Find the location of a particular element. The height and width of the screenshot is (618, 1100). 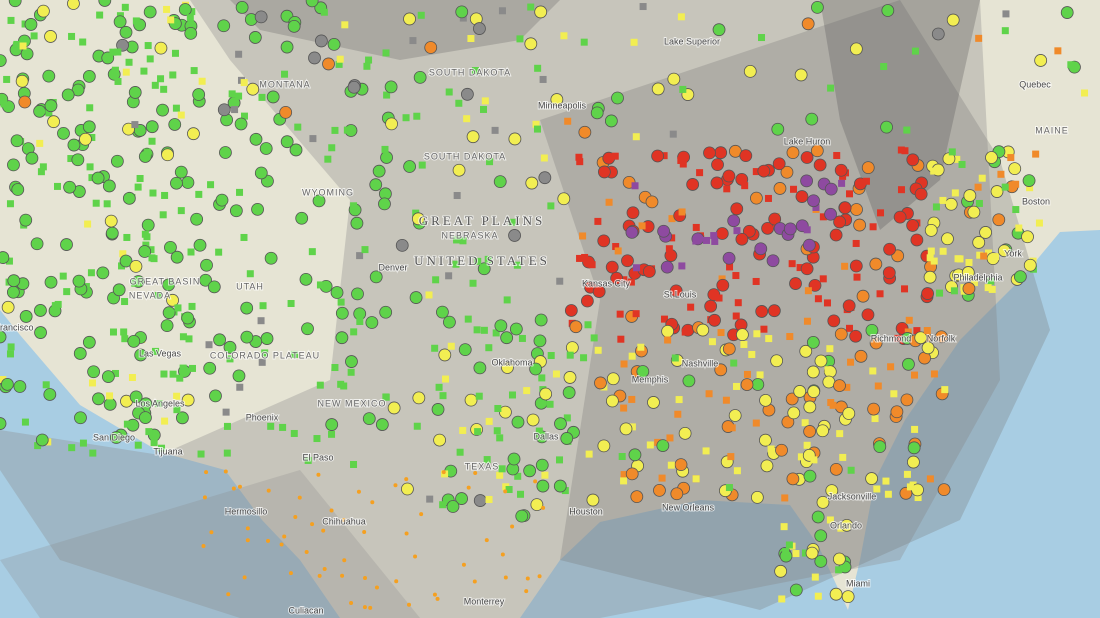

place-label: Nashville is located at coordinates (700, 363).